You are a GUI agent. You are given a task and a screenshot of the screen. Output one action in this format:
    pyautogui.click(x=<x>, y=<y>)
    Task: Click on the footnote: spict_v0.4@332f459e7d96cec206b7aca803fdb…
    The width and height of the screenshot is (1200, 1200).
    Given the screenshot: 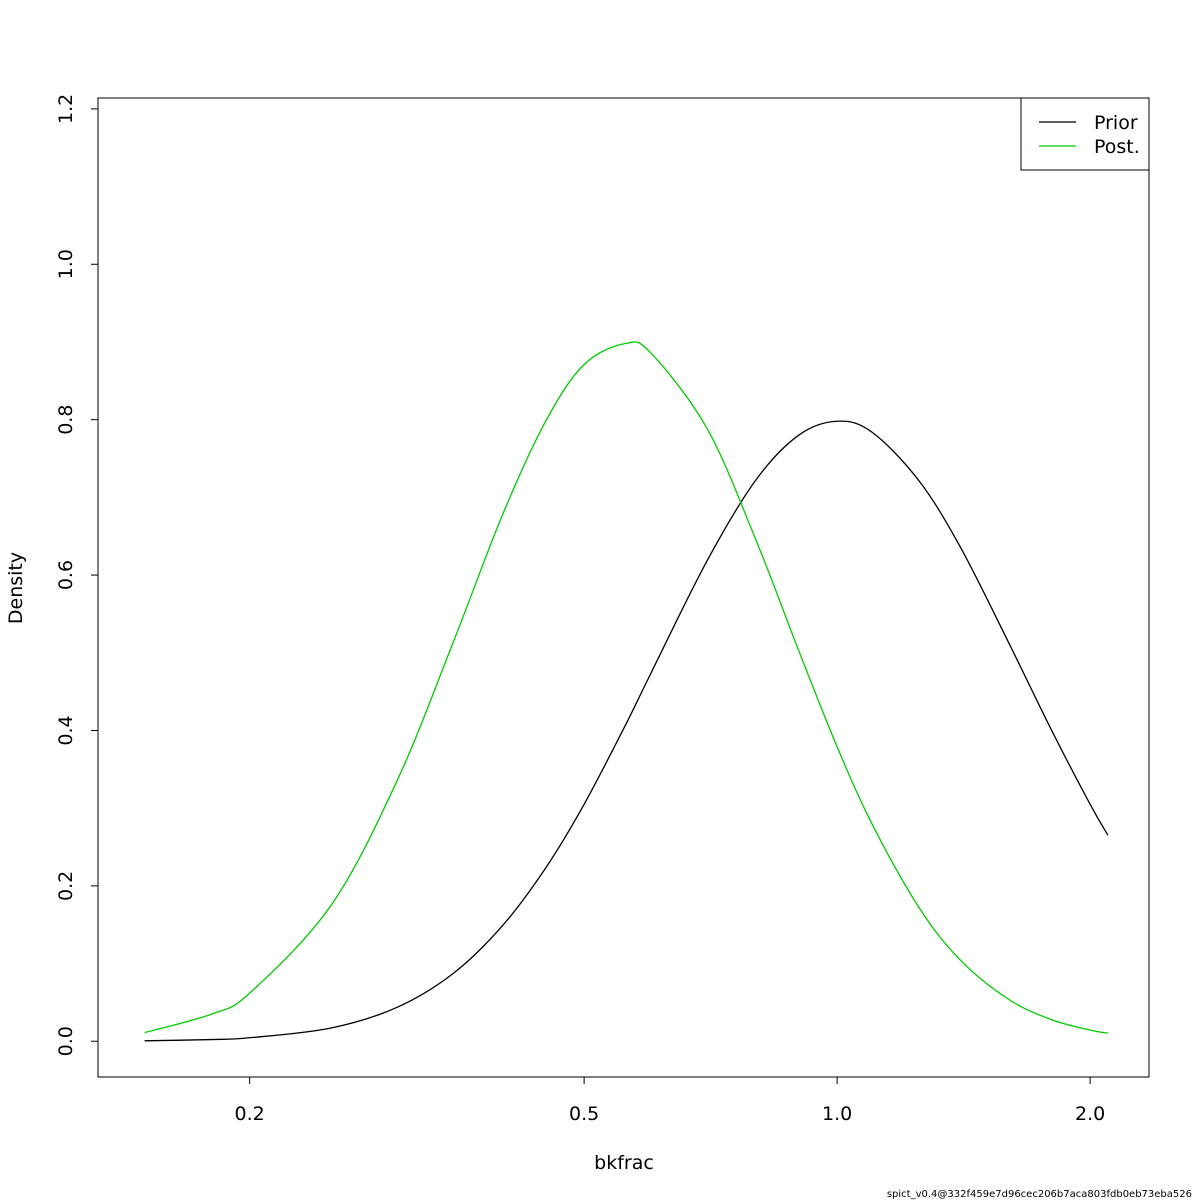 What is the action you would take?
    pyautogui.click(x=1039, y=1194)
    